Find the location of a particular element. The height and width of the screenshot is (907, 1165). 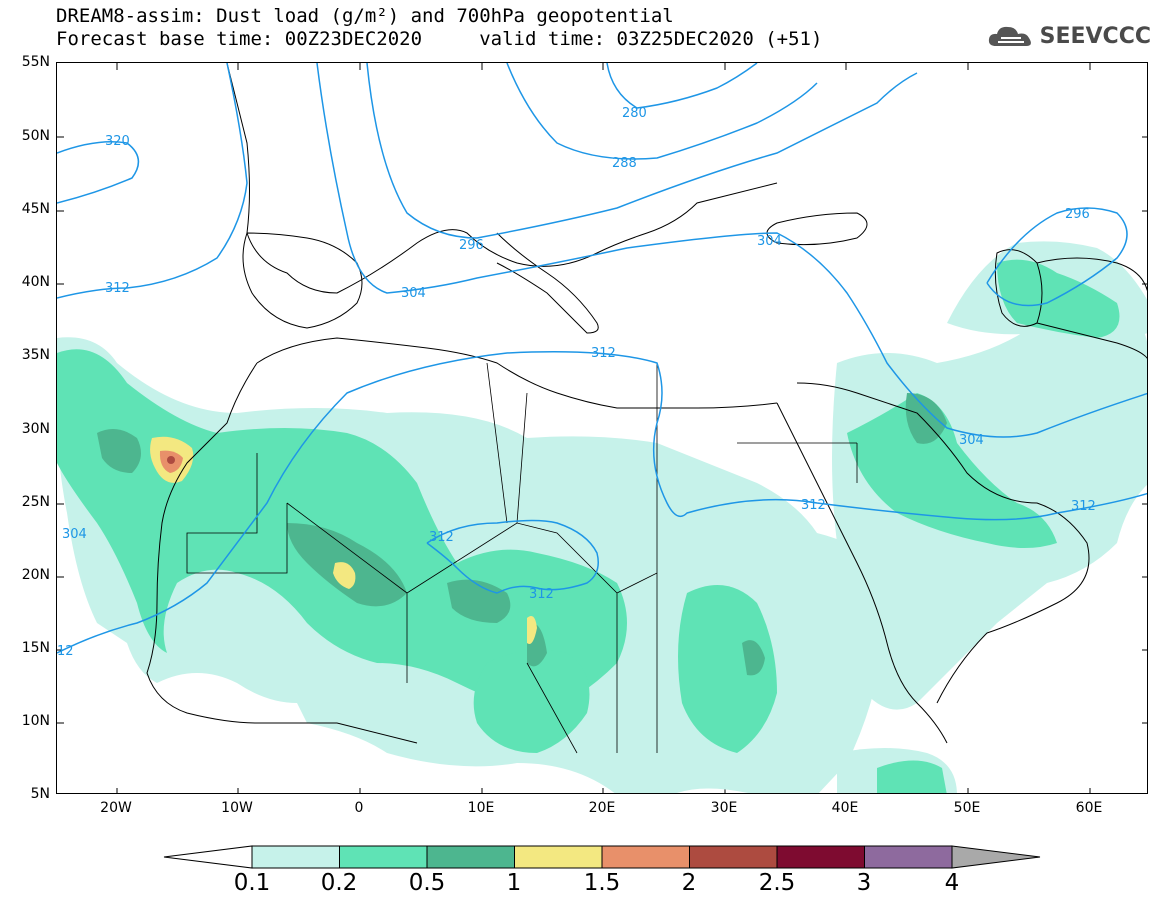

lat-label-35n: 35N is located at coordinates (35, 355).